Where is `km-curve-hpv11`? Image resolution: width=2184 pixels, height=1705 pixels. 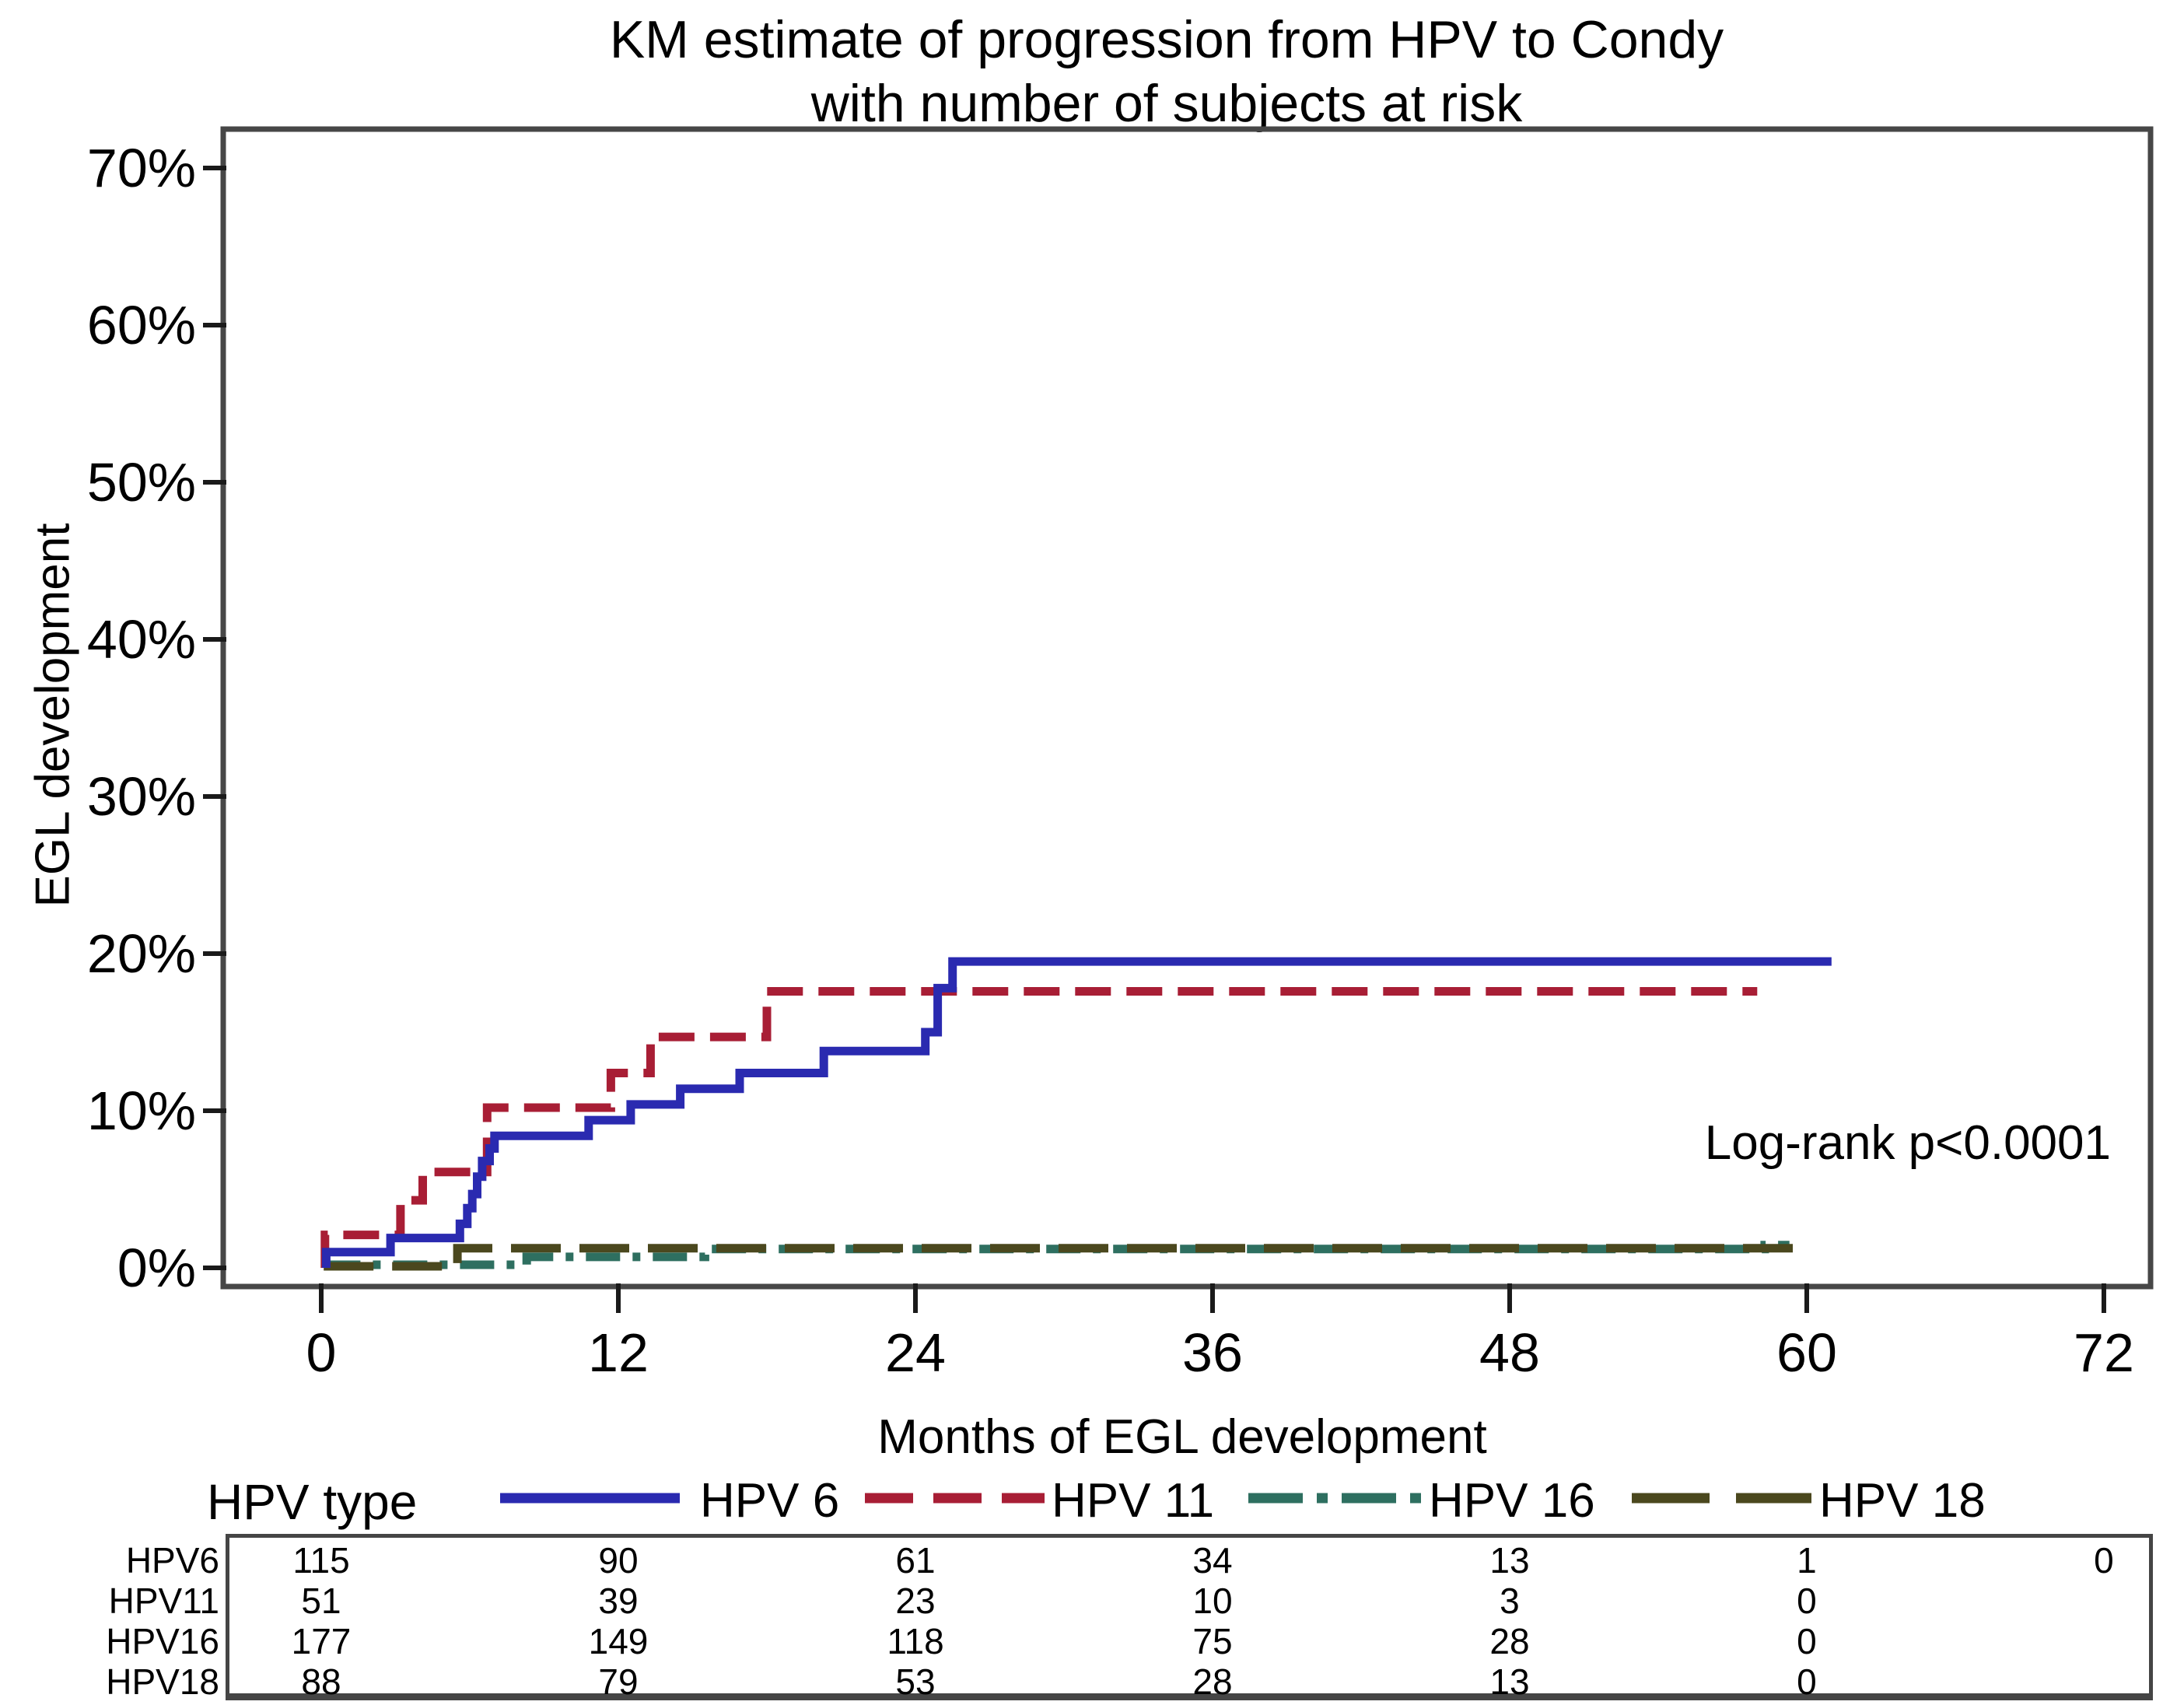
km-curve-hpv11 is located at coordinates (1039, 1127).